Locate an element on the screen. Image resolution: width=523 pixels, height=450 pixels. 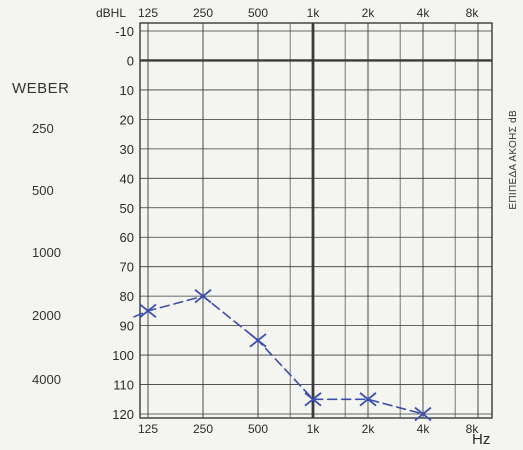
y-tick-label: 110 is located at coordinates (123, 385).